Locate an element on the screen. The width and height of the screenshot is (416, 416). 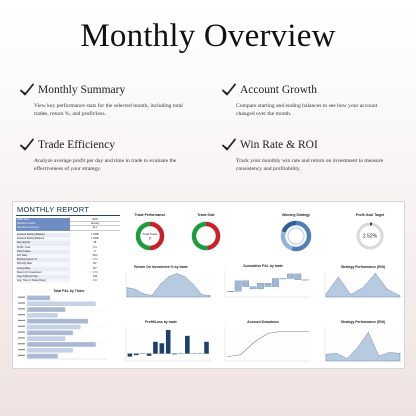
stat-label: Win Rate is located at coordinates (43, 256).